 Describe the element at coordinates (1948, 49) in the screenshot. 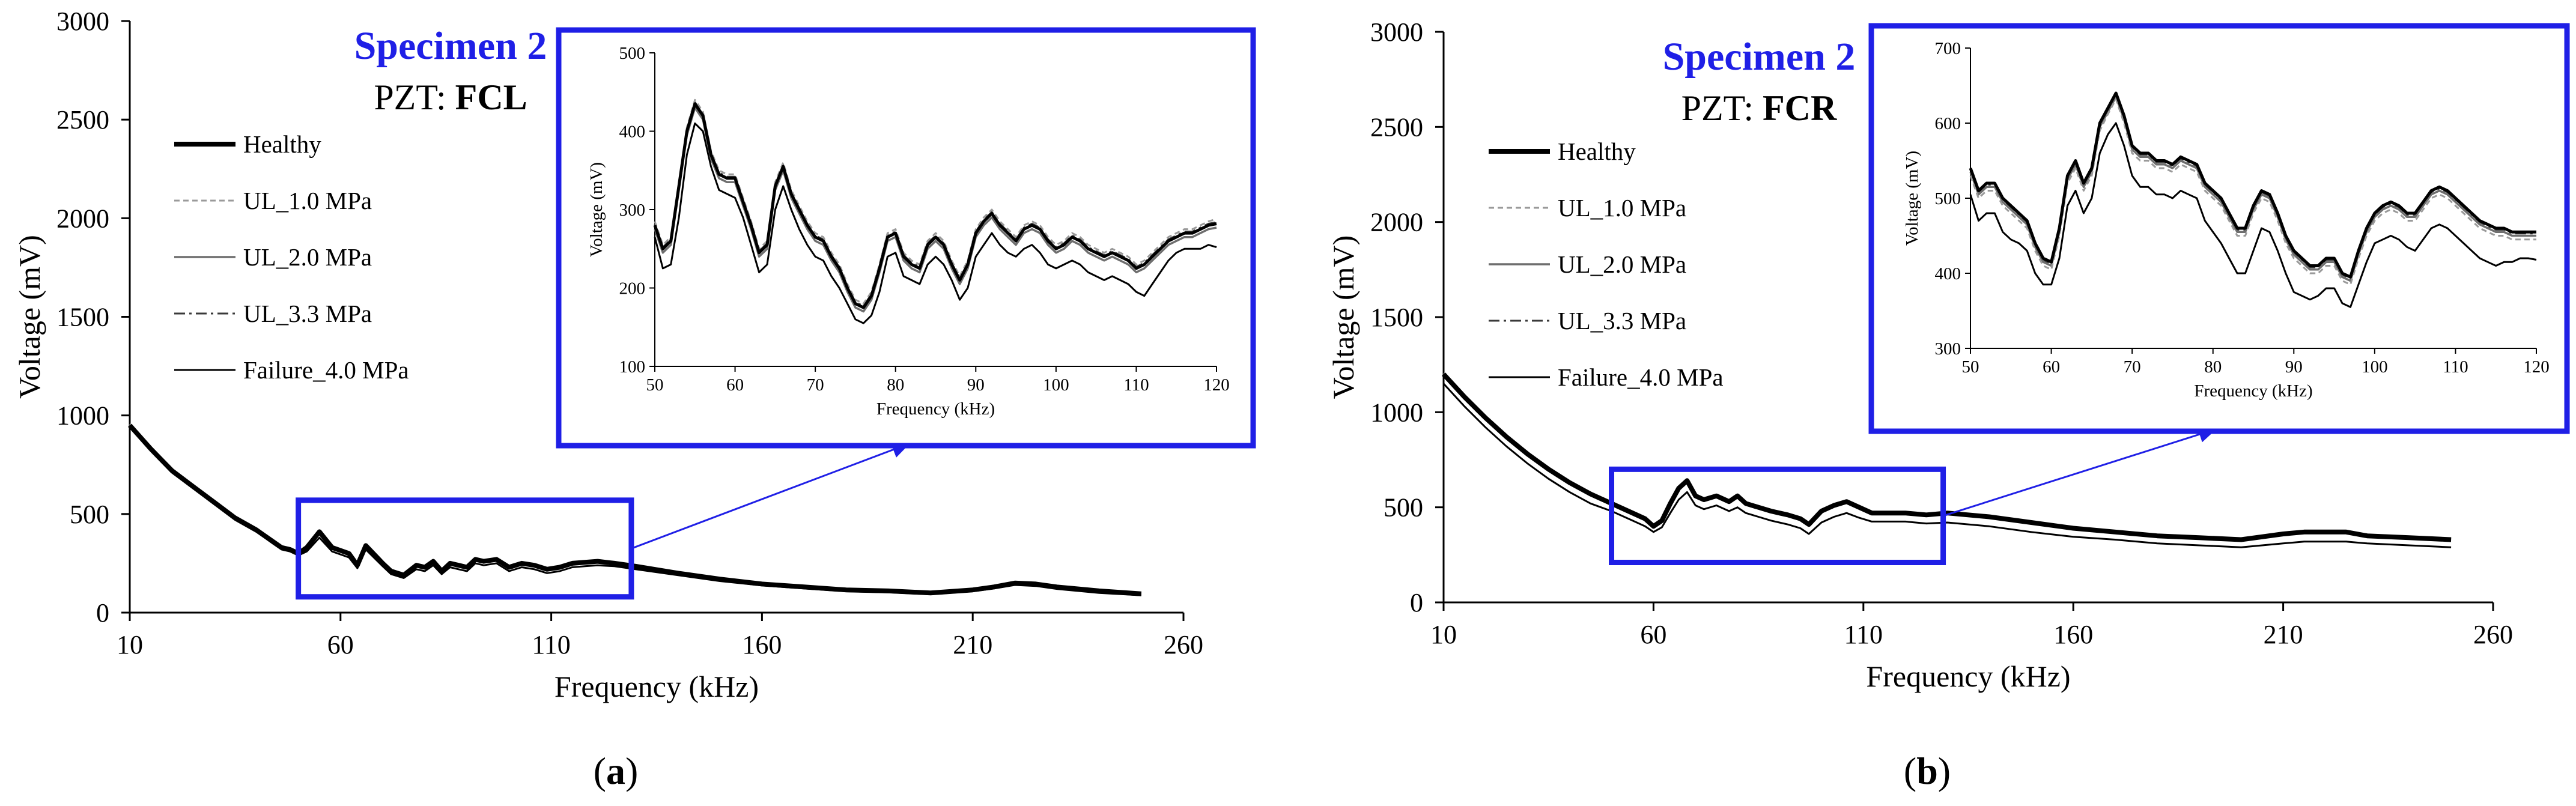

I see `inset-y-tick-label: 700` at that location.